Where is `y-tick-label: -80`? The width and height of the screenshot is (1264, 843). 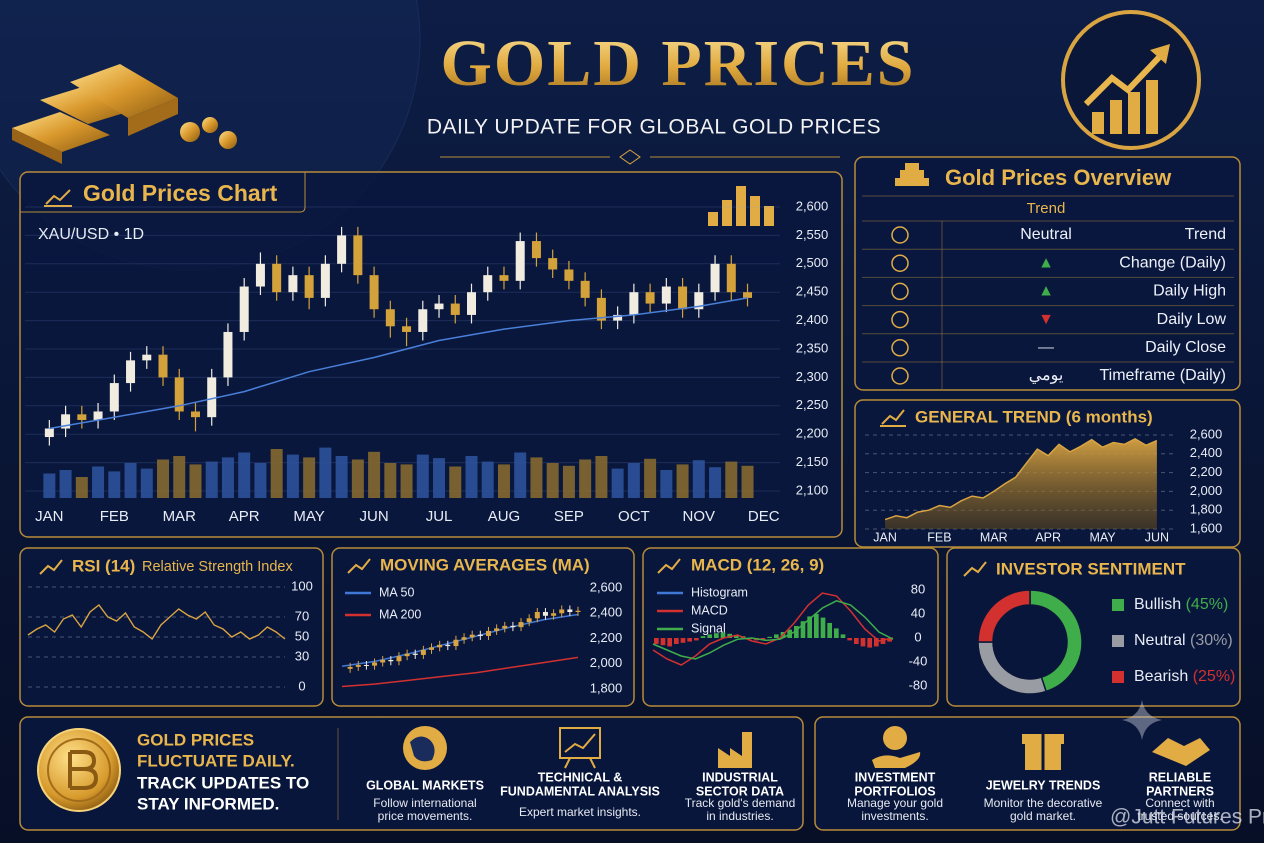
y-tick-label: -80 is located at coordinates (918, 684).